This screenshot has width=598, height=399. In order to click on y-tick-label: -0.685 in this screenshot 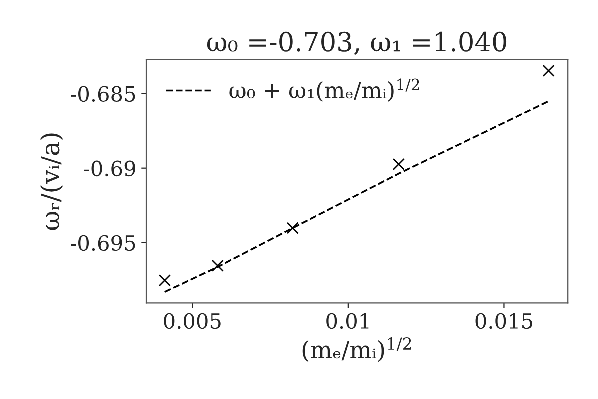, I will do `click(103, 94)`.